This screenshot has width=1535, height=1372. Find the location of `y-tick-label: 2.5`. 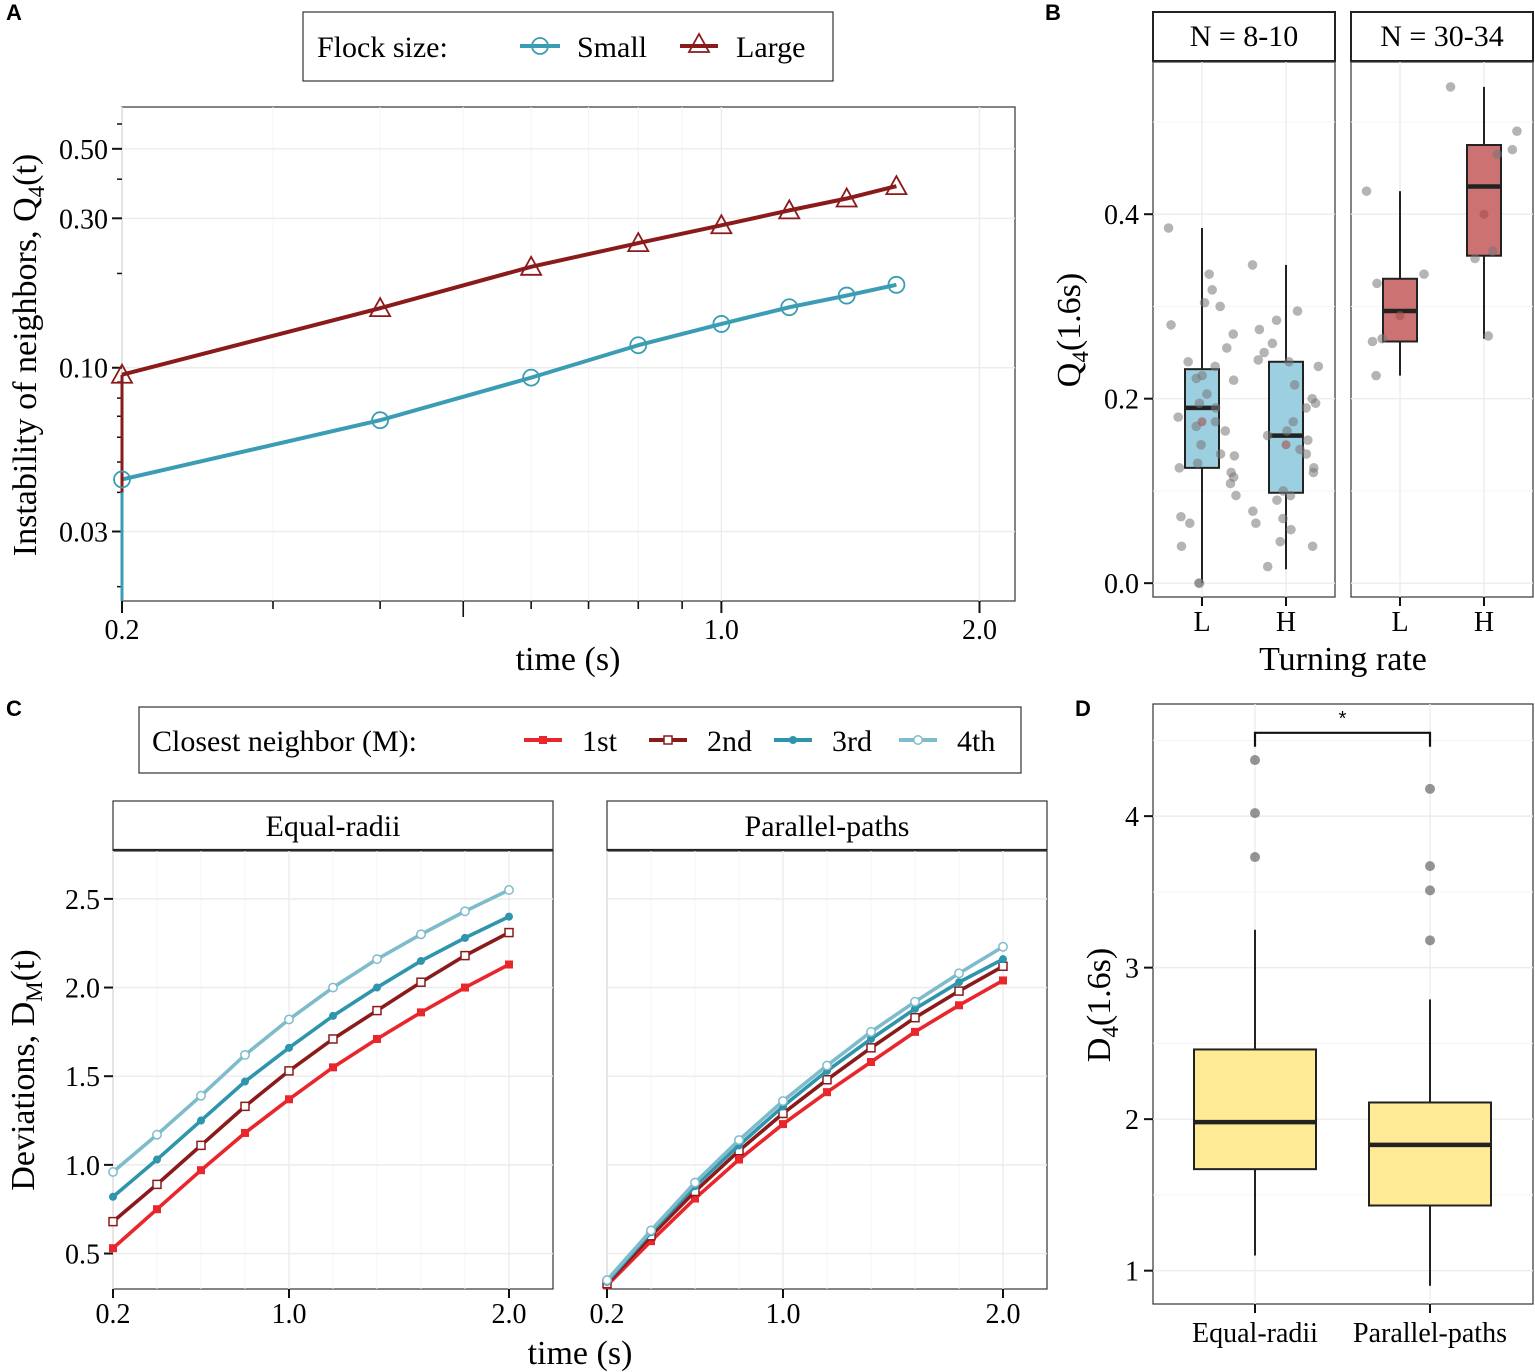

y-tick-label: 2.5 is located at coordinates (82, 900).